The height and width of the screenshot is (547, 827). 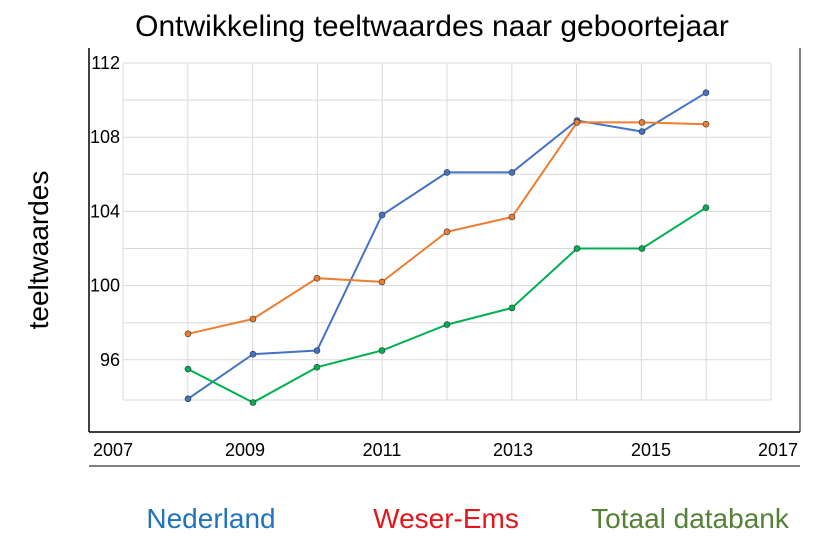 I want to click on x-tick-label: 2009, so click(x=245, y=450).